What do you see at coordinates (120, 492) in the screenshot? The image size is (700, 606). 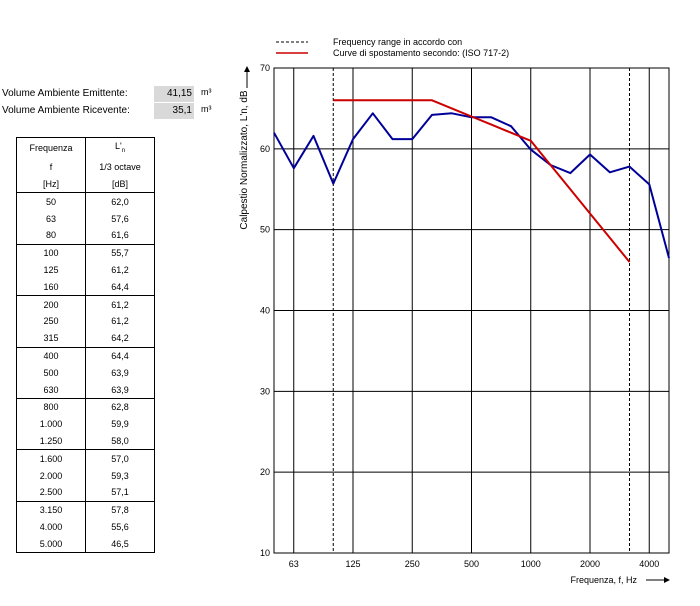 I see `level-cell: 57,1` at bounding box center [120, 492].